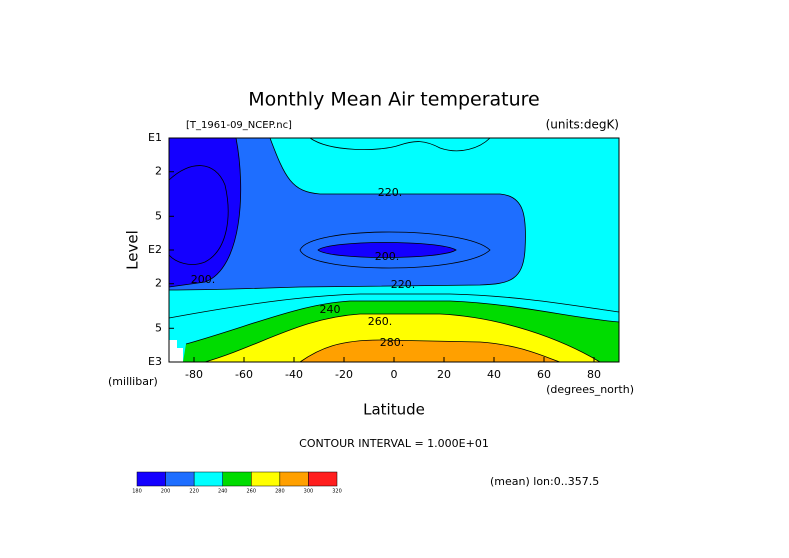 This screenshot has width=789, height=558. What do you see at coordinates (155, 137) in the screenshot?
I see `y-tick-label: E1` at bounding box center [155, 137].